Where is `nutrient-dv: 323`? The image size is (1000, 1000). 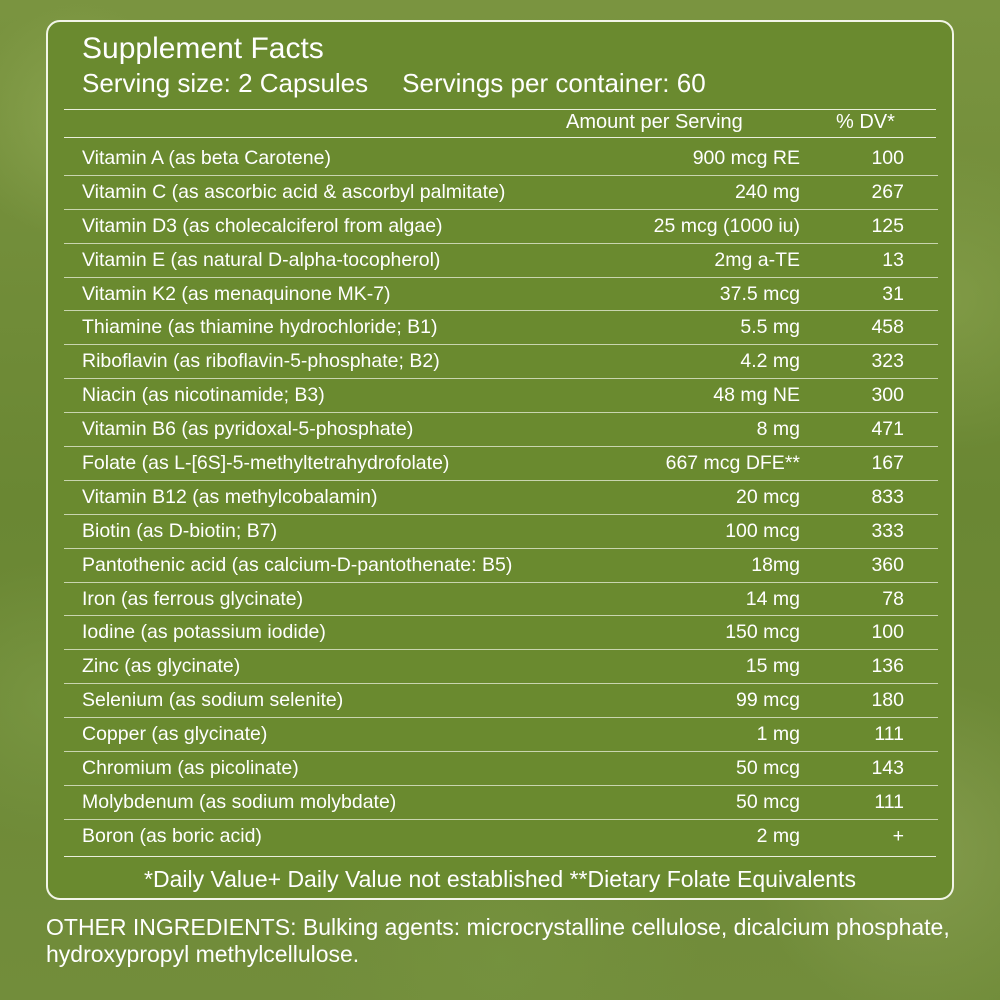
nutrient-dv: 323 is located at coordinates (887, 361).